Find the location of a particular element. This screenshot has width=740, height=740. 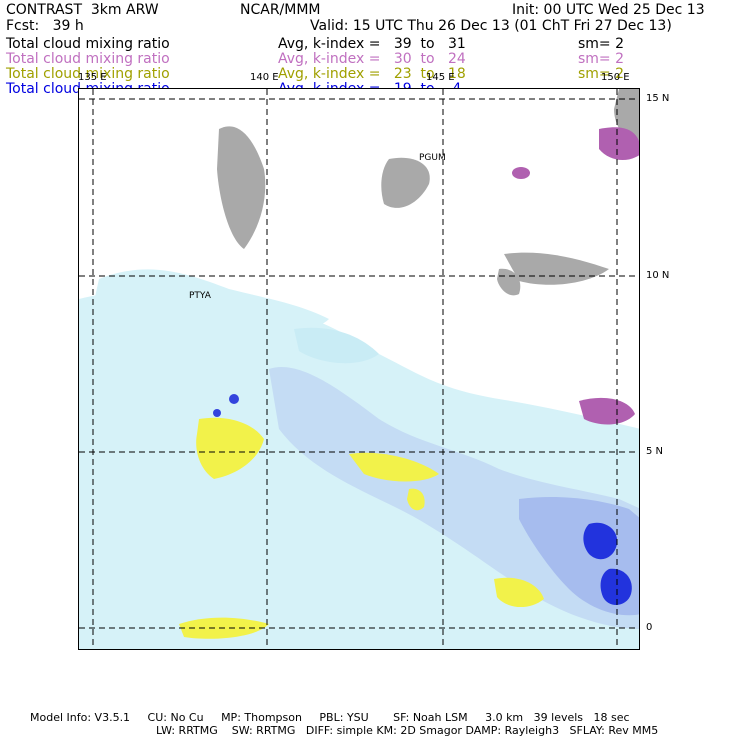

init-time: Init: 00 UTC Wed 25 Dec 13 is located at coordinates (608, 10).